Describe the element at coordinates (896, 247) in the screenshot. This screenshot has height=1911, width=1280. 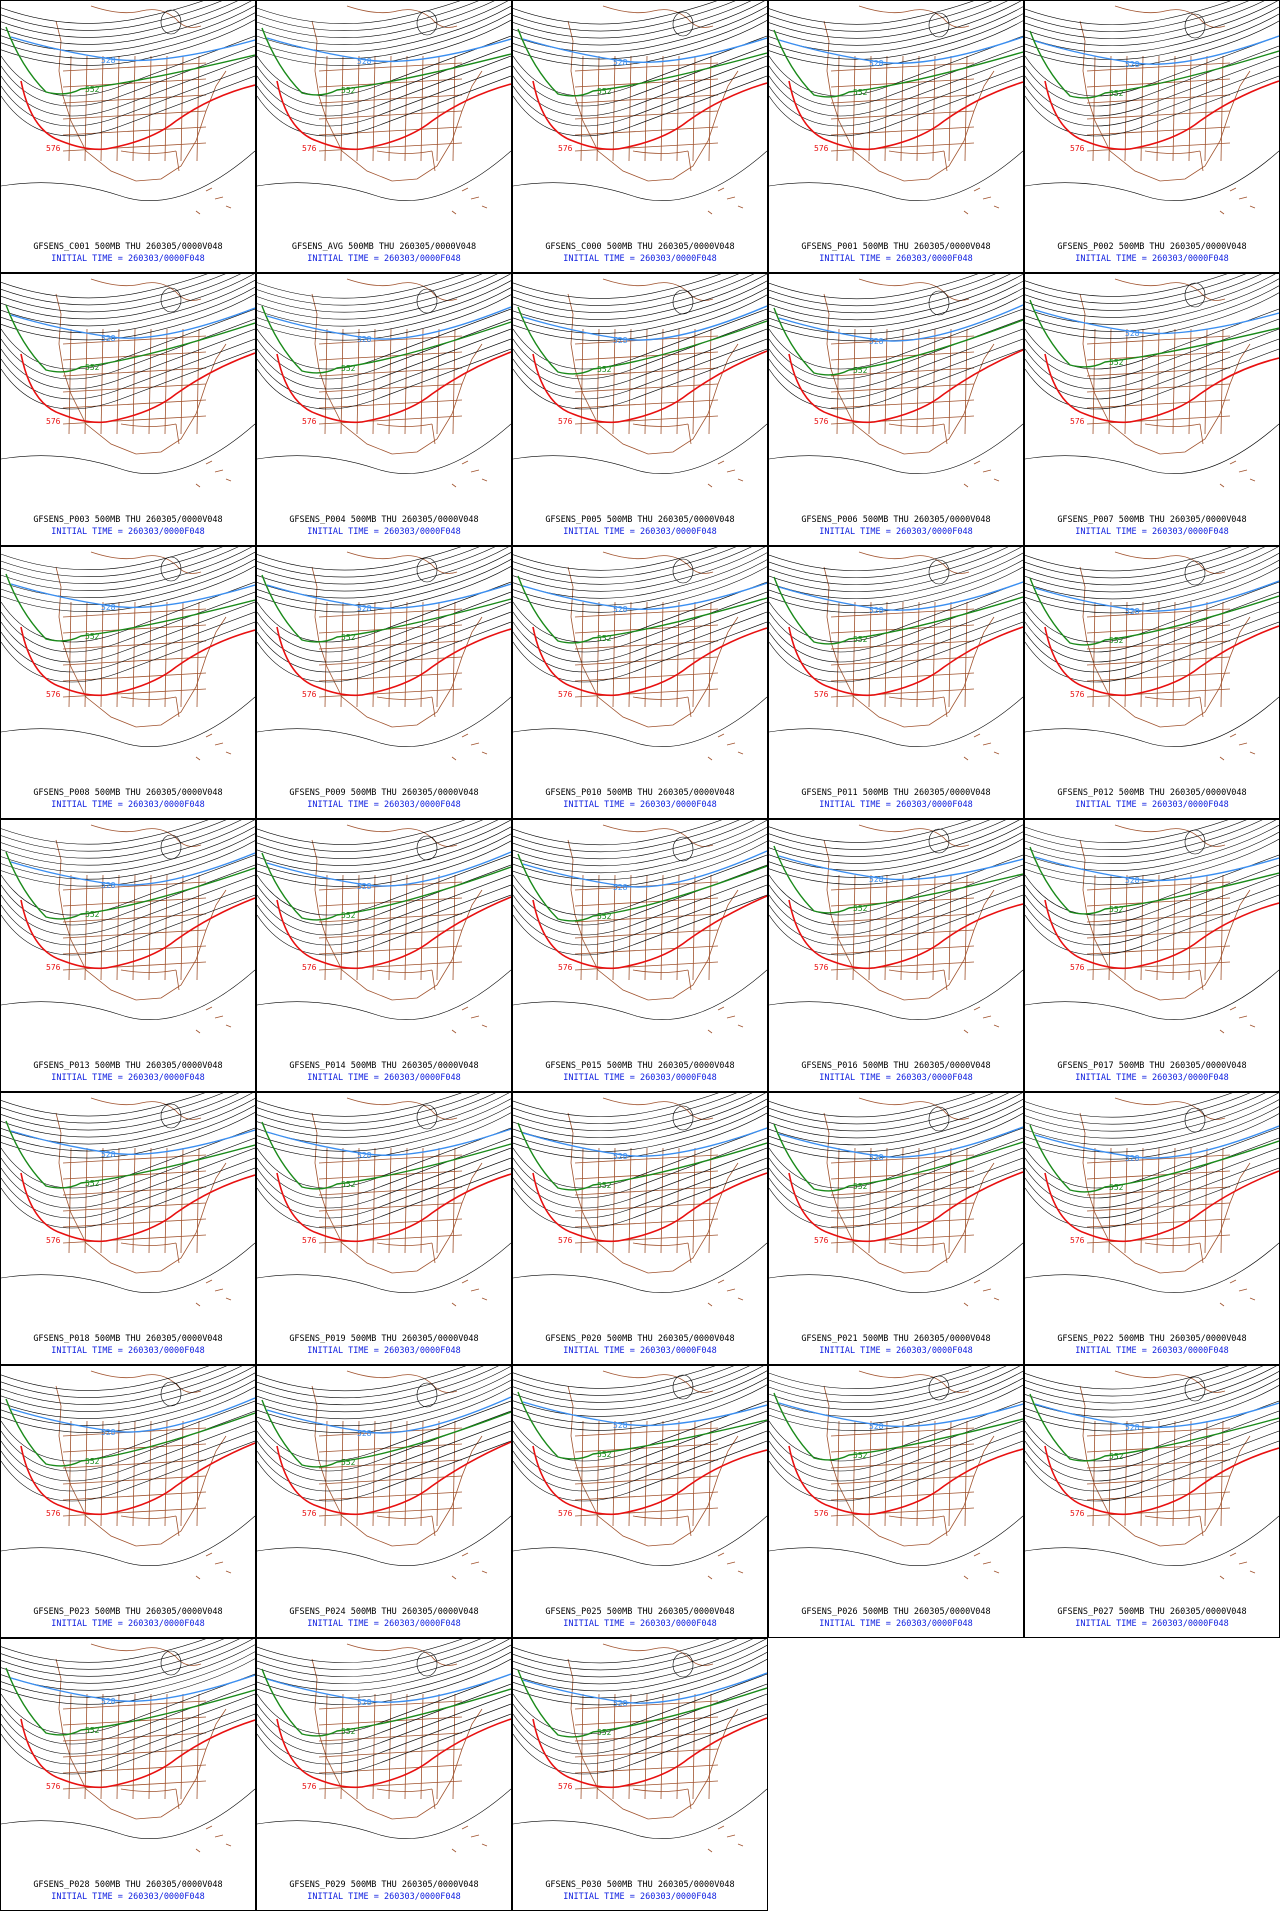
I see `member-caption: GFSENS_P001 500MB THU 260305/0000V048` at that location.